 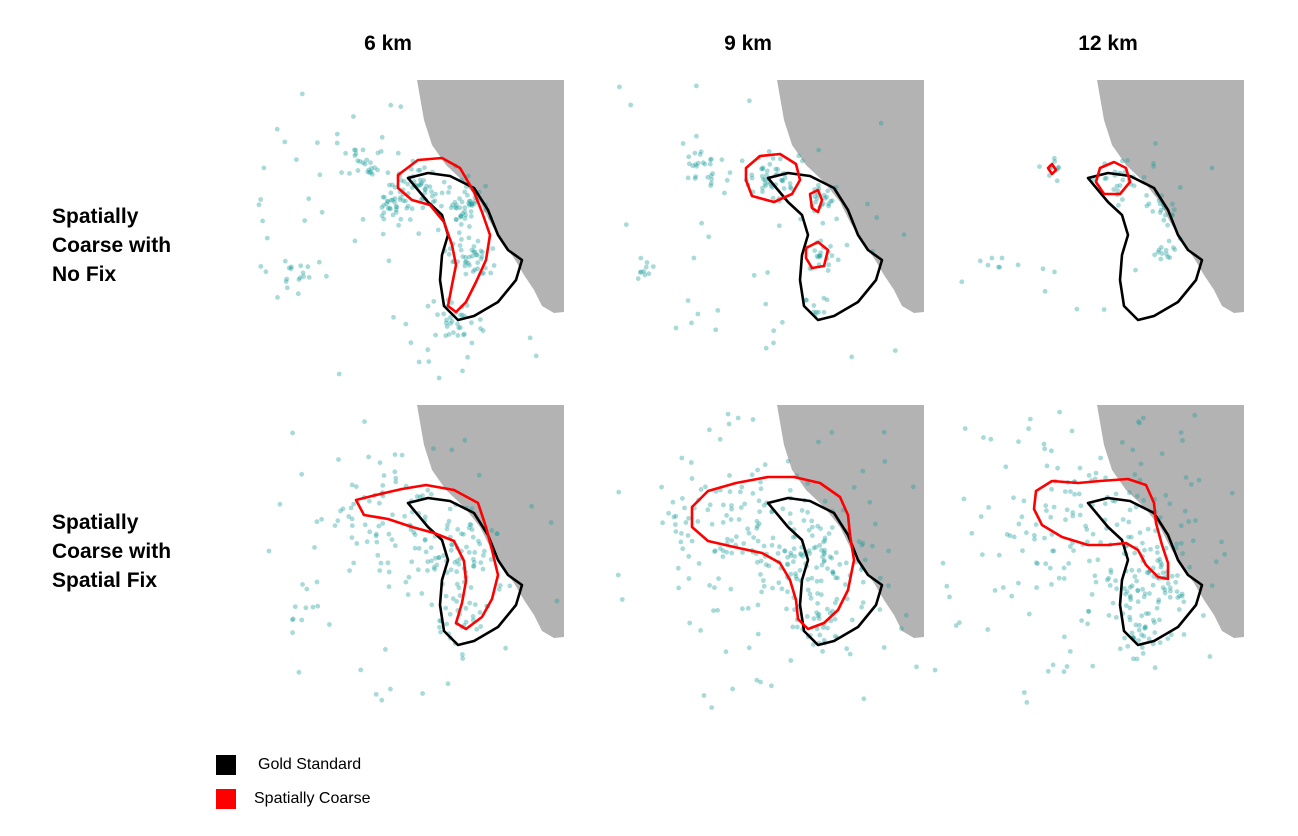 I want to click on column-title-12km: 12 km, so click(x=1108, y=43).